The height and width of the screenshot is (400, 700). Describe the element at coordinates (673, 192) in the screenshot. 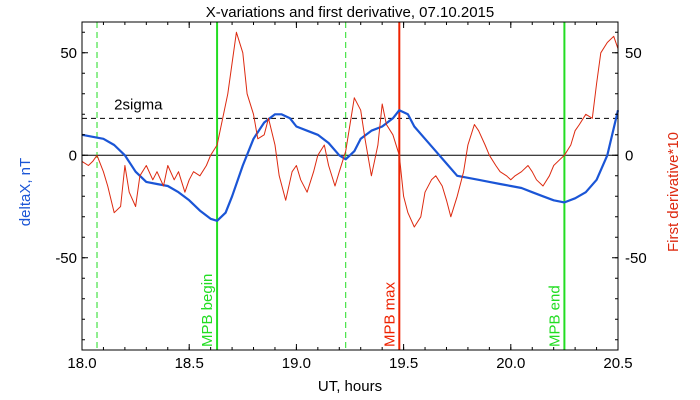

I see `y-axis-label-right: First derivative*10` at that location.